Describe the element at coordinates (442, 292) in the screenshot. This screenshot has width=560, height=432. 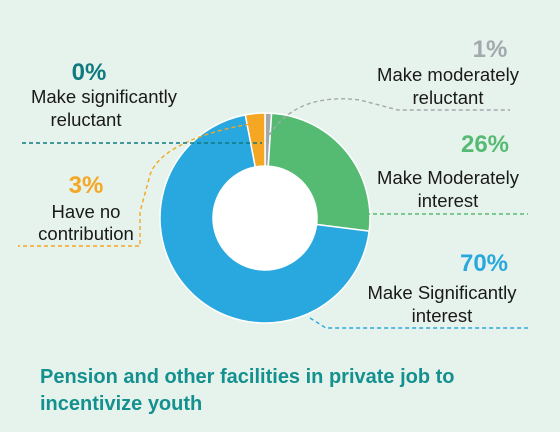
I see `label-significantly-interest-line1: Make Significantly` at that location.